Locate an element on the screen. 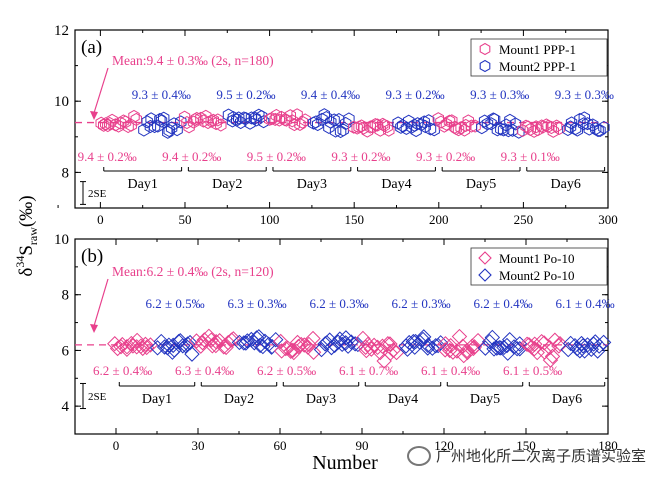  y-tick-label: 4 is located at coordinates (66, 407).